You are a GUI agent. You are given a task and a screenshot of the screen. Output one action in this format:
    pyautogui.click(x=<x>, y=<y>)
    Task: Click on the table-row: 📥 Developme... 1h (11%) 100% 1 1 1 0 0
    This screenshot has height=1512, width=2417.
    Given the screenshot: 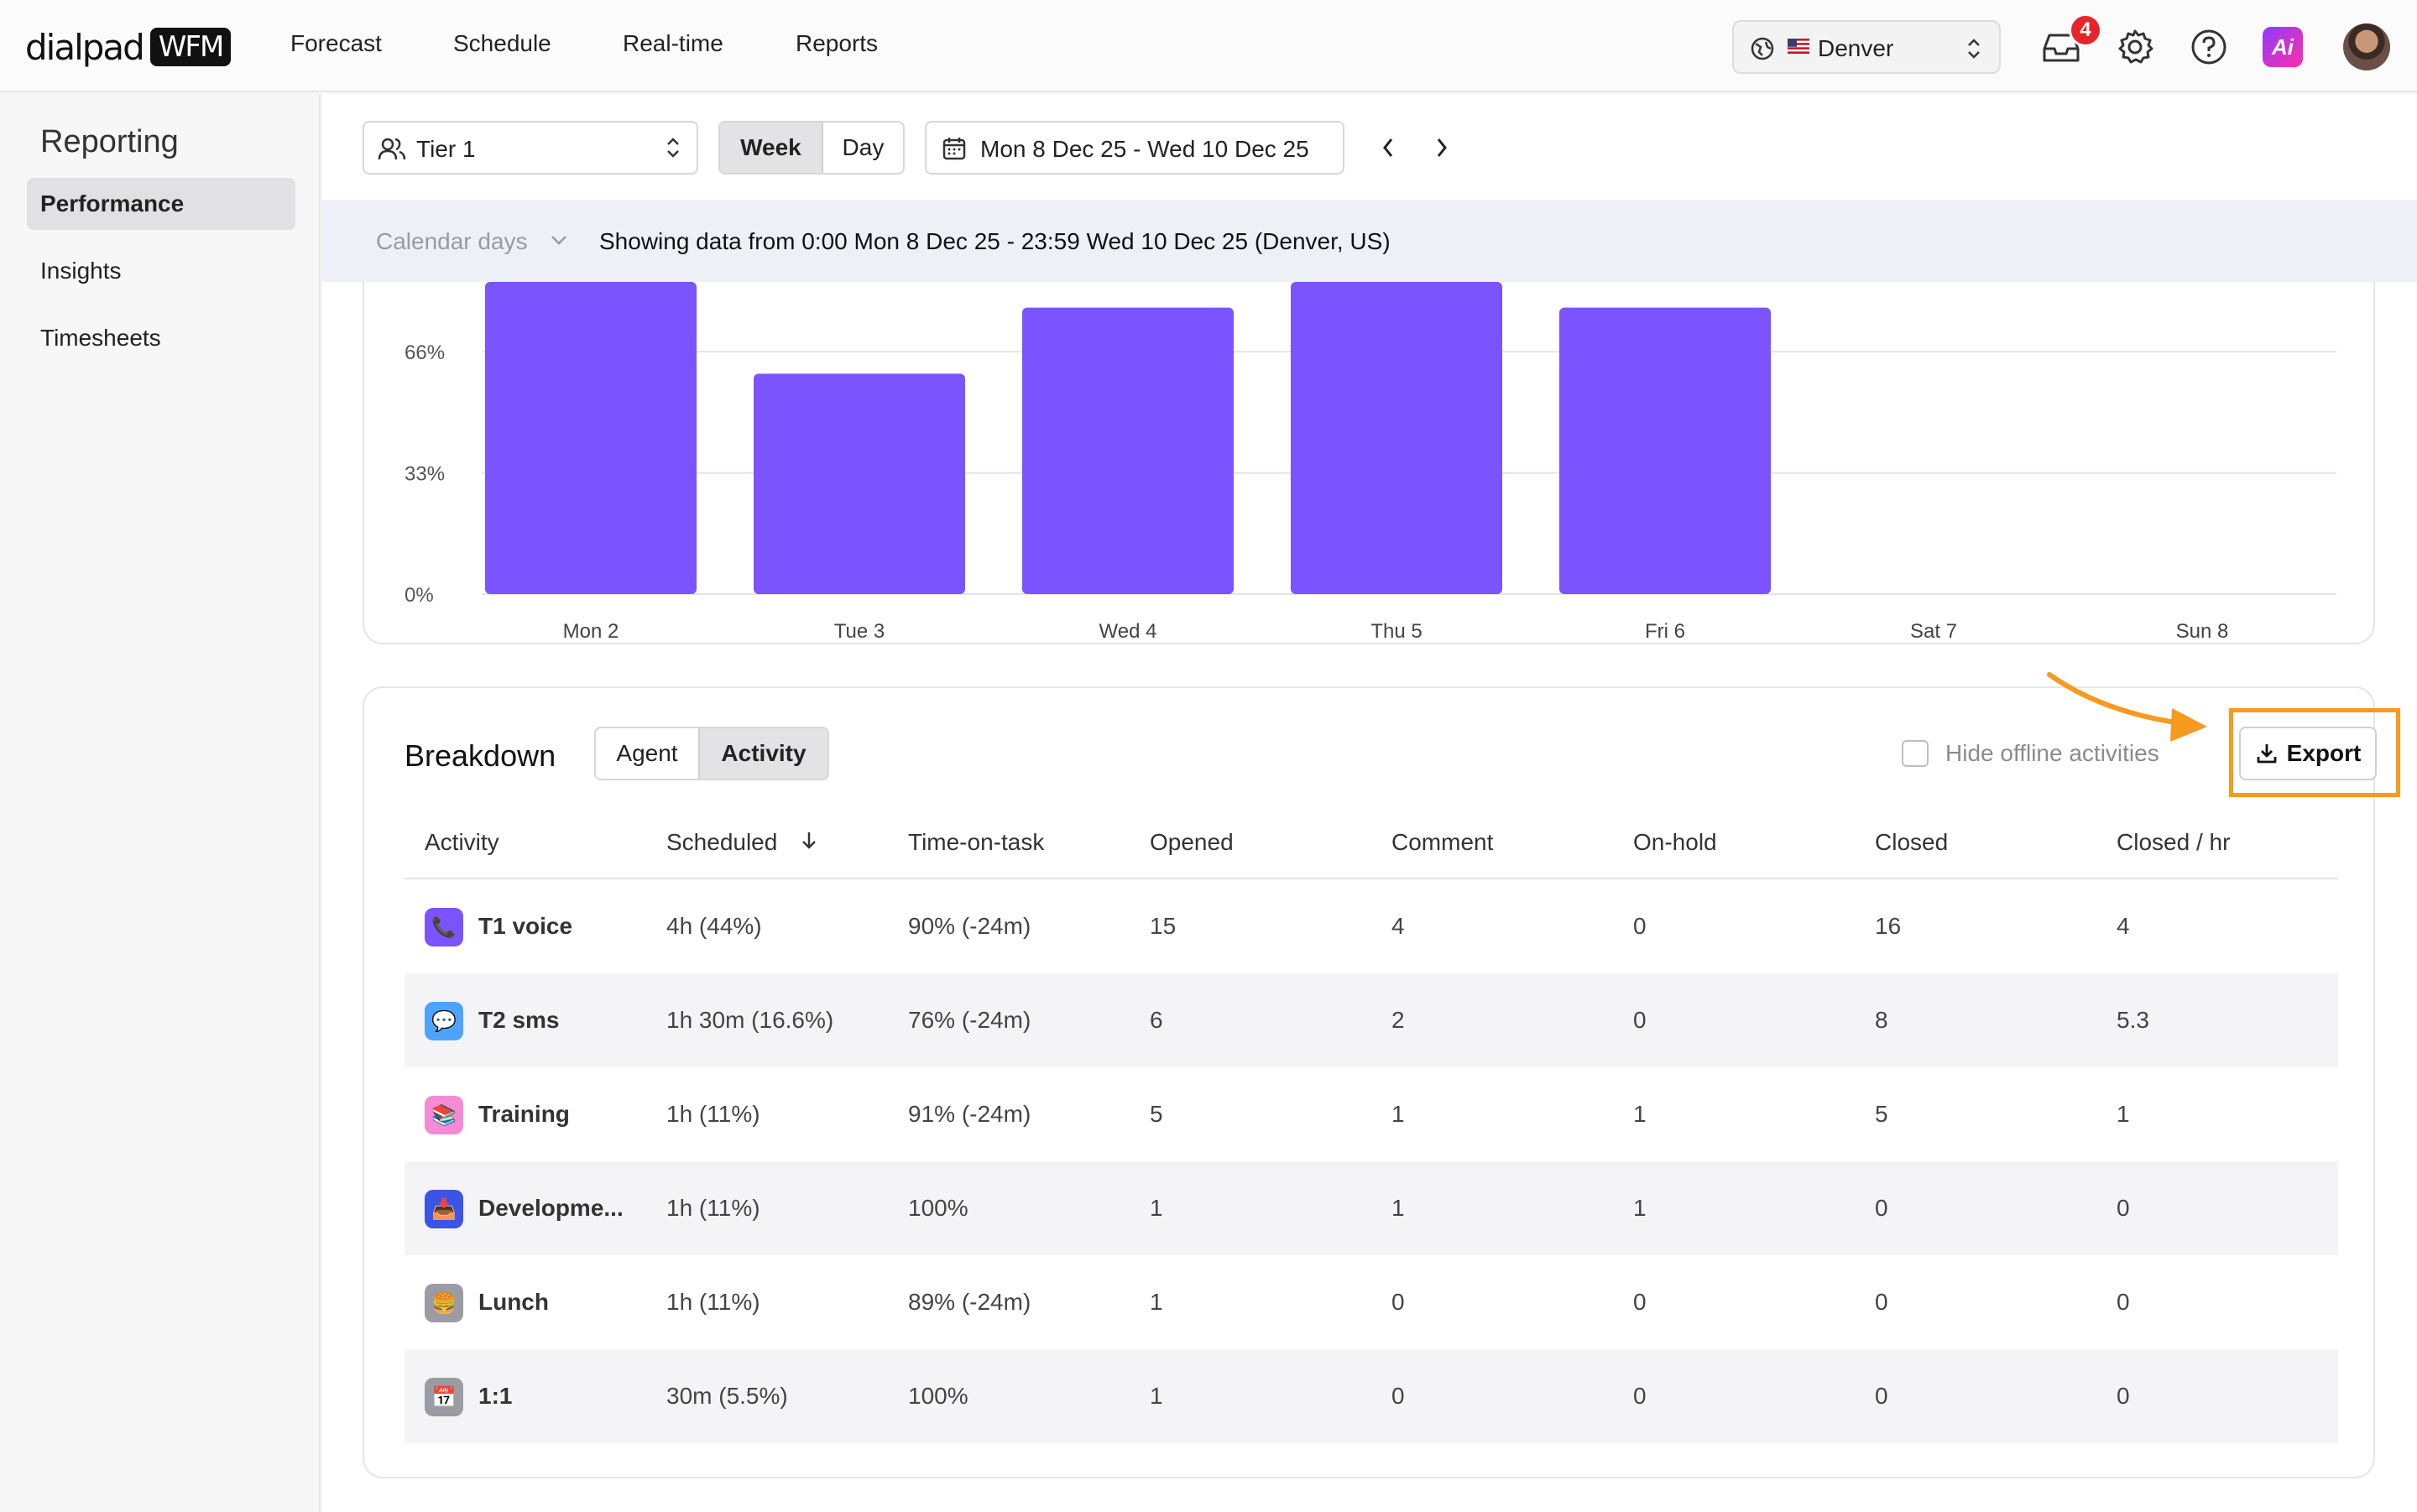 What is the action you would take?
    pyautogui.click(x=1371, y=1208)
    